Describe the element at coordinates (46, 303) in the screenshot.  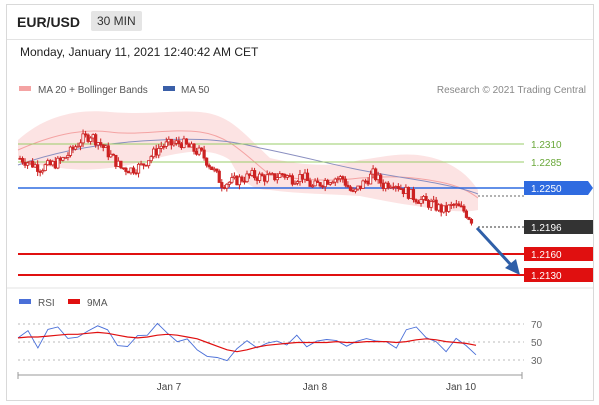
I see `rsi-legend-label: RSI` at that location.